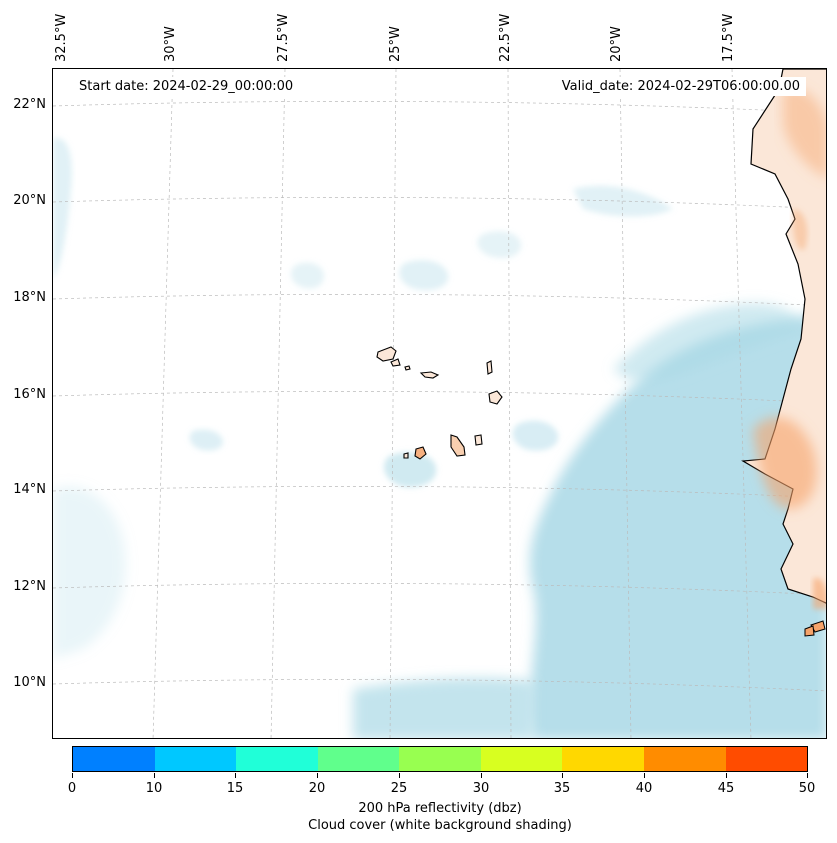 Image resolution: width=837 pixels, height=843 pixels. I want to click on parallel-22n, so click(439, 107).